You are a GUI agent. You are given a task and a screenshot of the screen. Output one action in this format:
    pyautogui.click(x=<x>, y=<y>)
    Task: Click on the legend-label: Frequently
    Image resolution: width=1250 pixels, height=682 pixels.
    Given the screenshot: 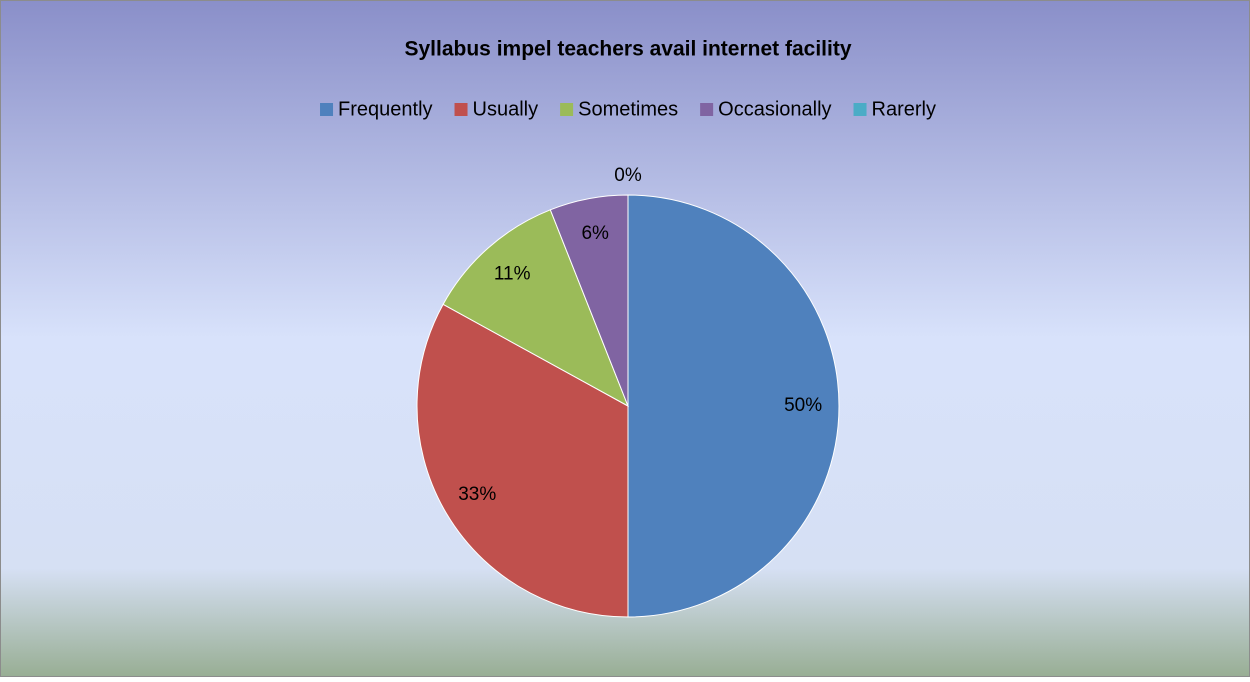 What is the action you would take?
    pyautogui.click(x=385, y=109)
    